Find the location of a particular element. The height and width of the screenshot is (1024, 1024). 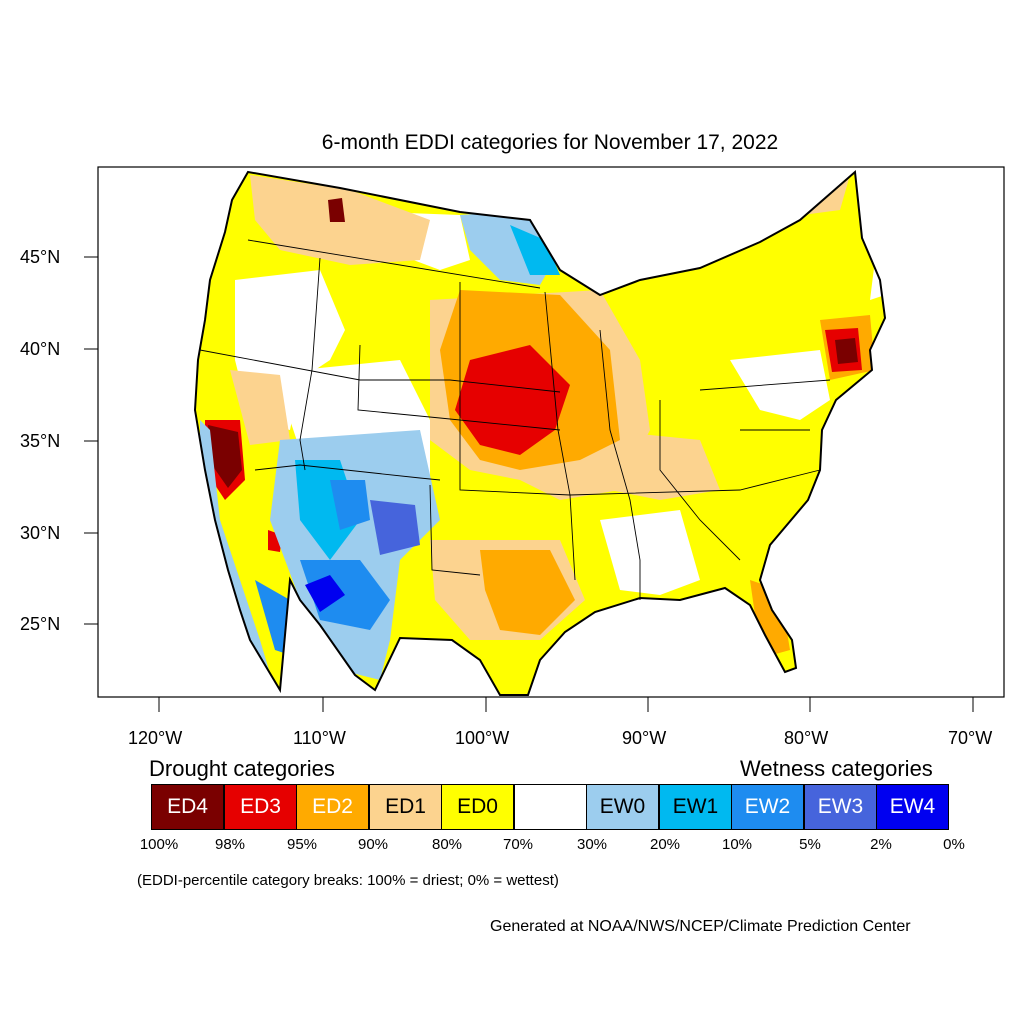

percentile-label: 70% is located at coordinates (518, 844).